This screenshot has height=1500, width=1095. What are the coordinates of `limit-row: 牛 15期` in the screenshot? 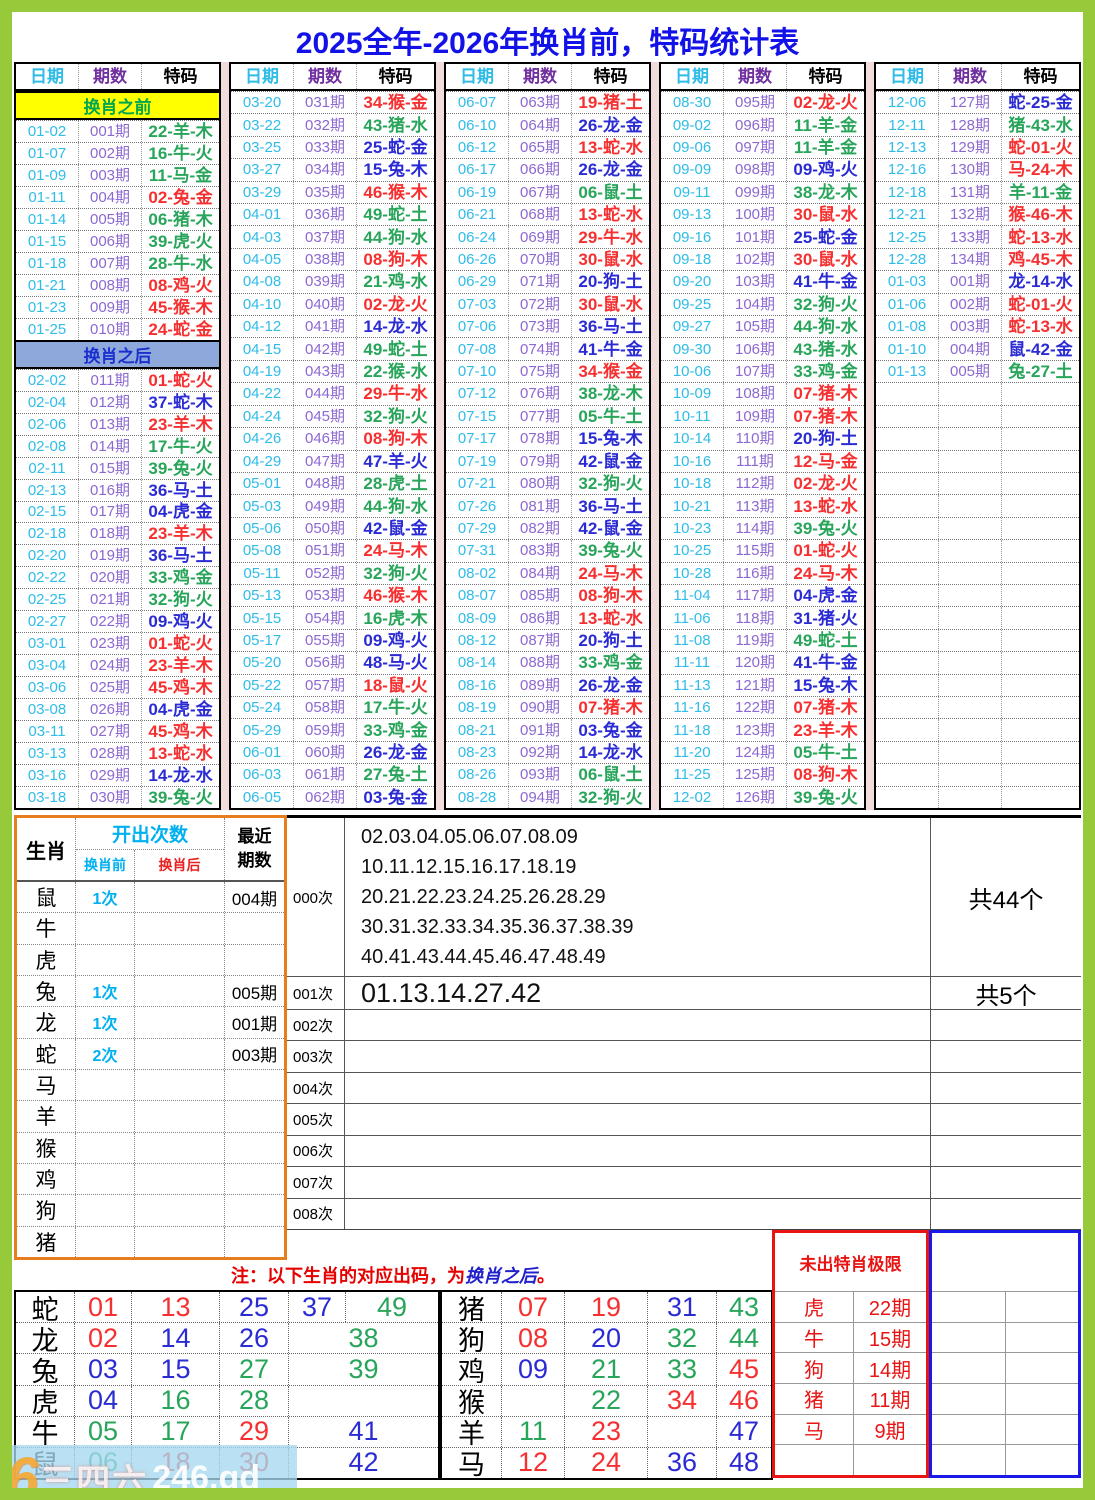 It's located at (850, 1337).